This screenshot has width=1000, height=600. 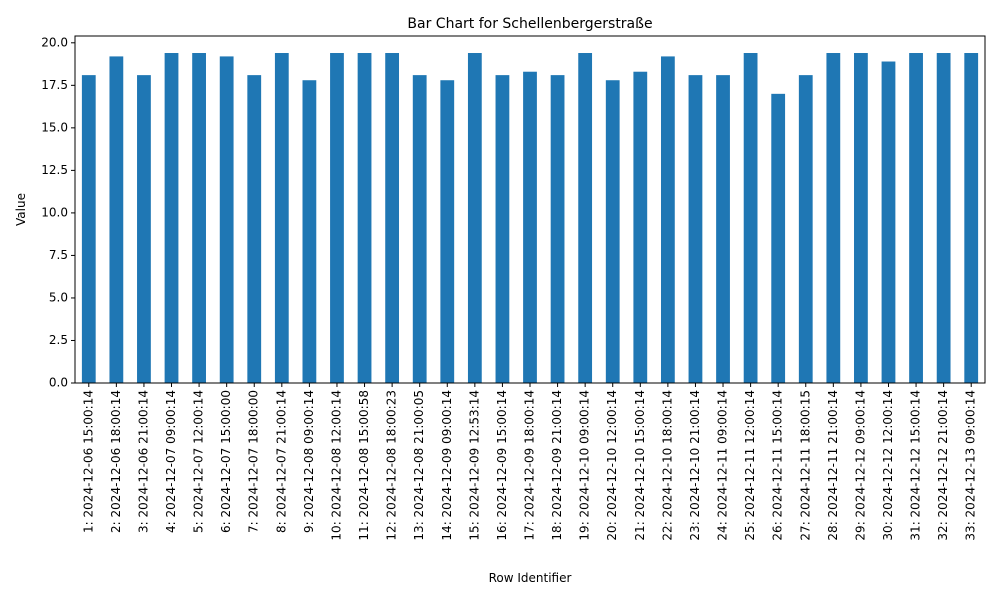 What do you see at coordinates (254, 461) in the screenshot?
I see `x-tick-label: 7: 2024-12-07 18:00:00` at bounding box center [254, 461].